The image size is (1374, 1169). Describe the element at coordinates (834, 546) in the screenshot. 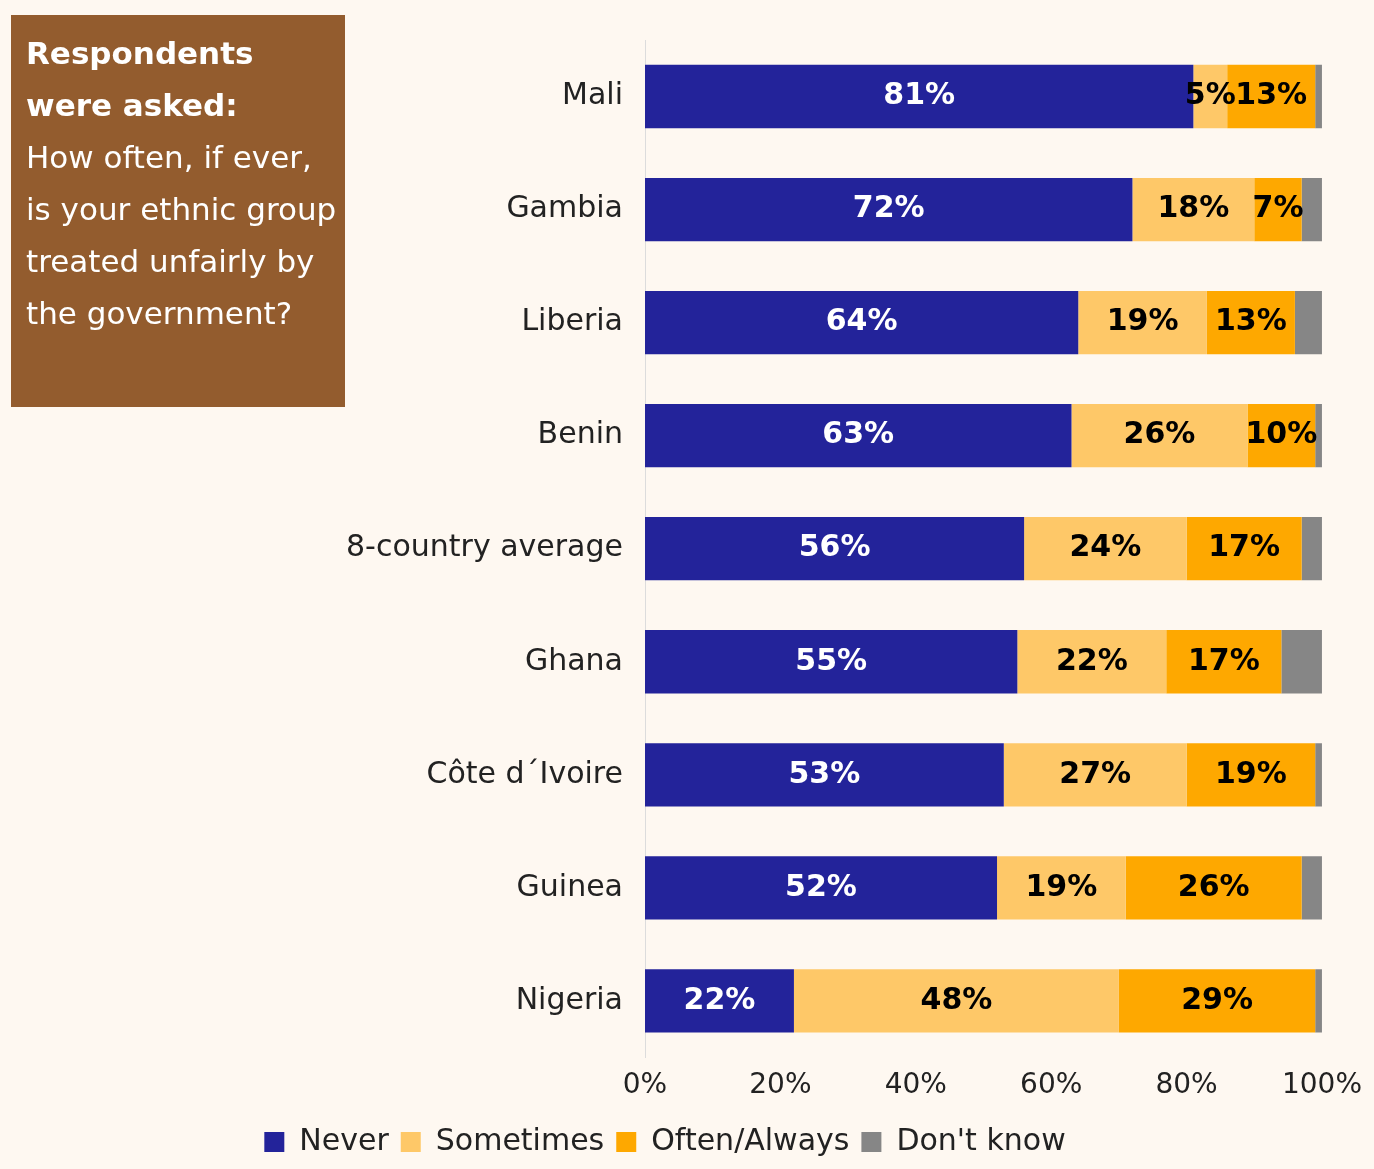

I see `data-label: 56%` at that location.